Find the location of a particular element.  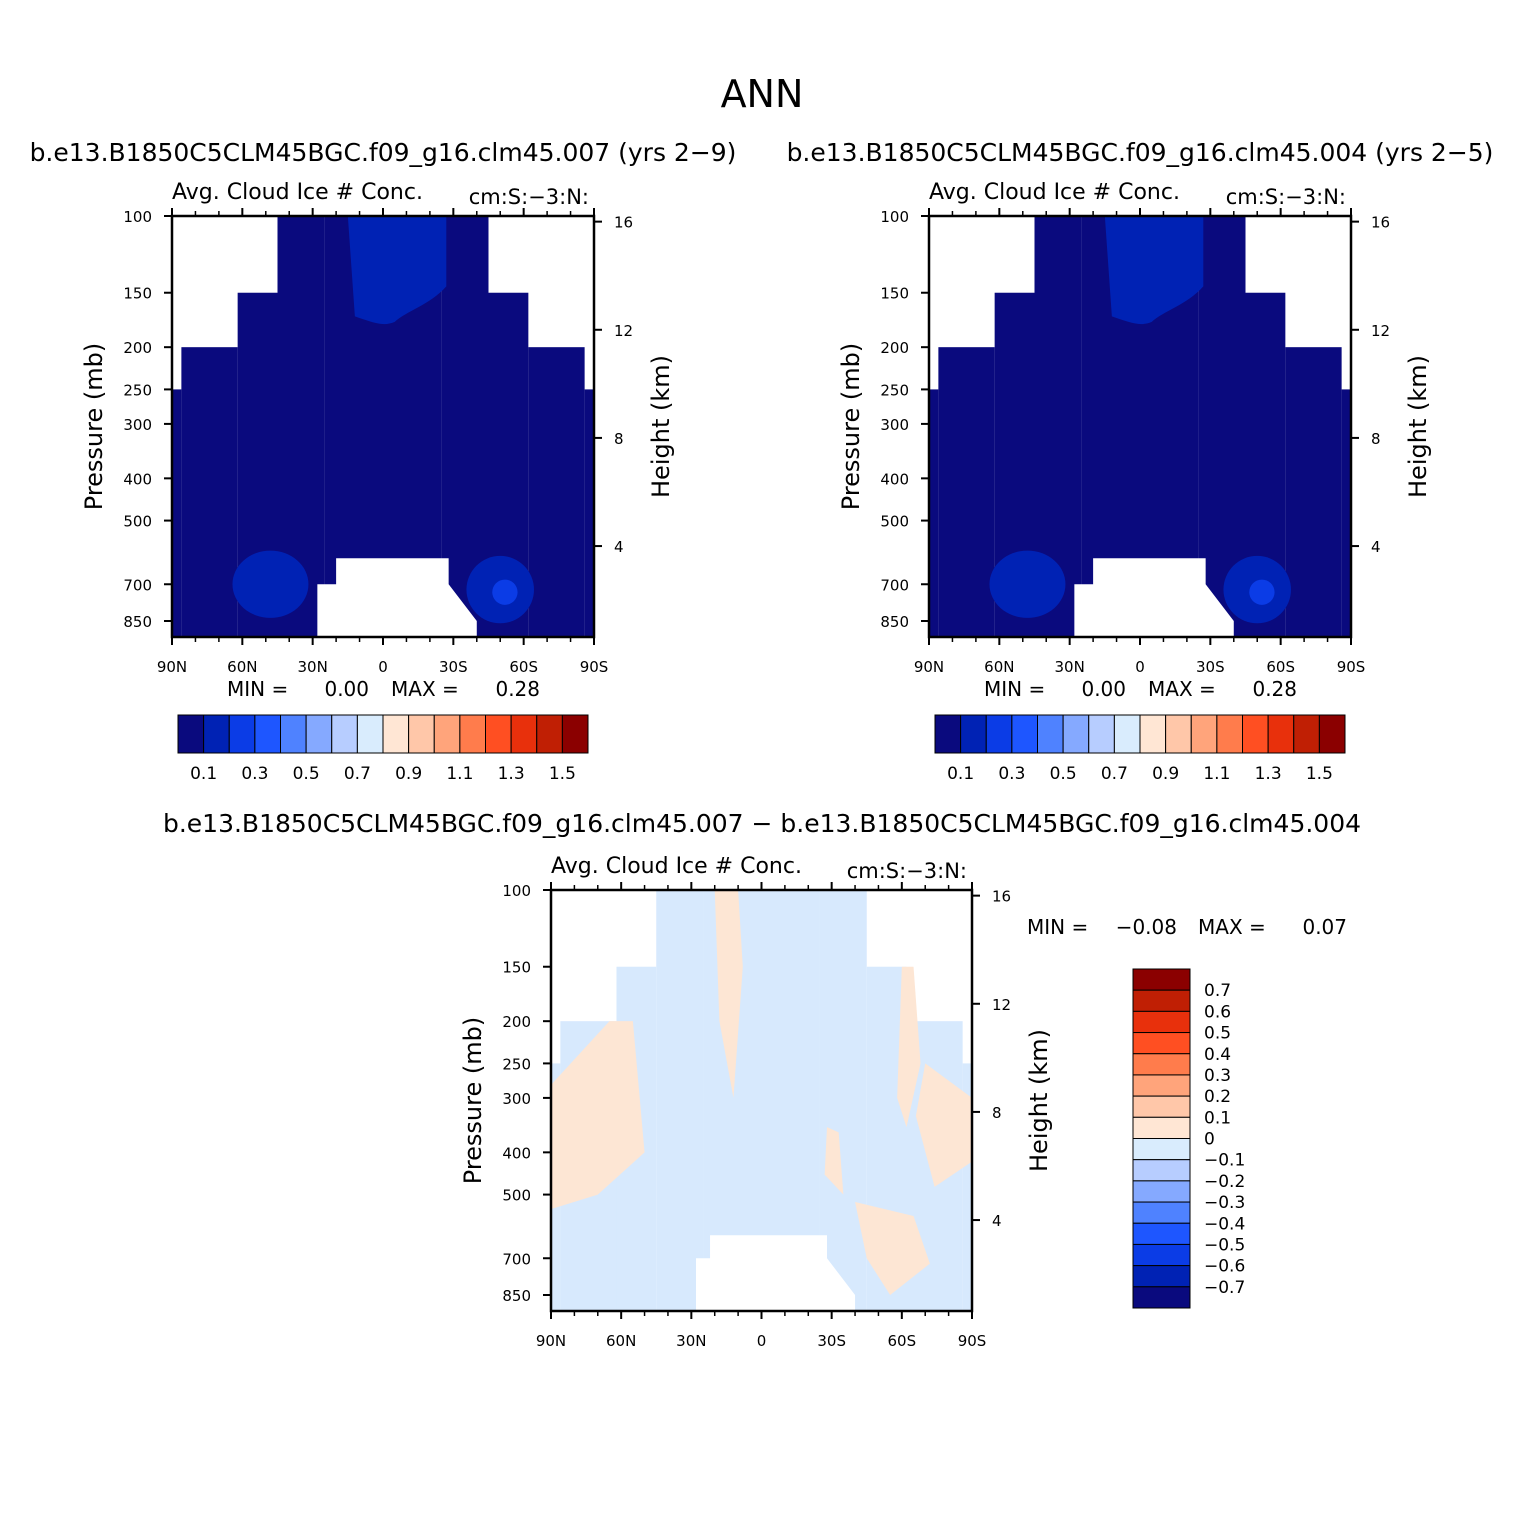

y-tick-label: 150 is located at coordinates (516, 968).